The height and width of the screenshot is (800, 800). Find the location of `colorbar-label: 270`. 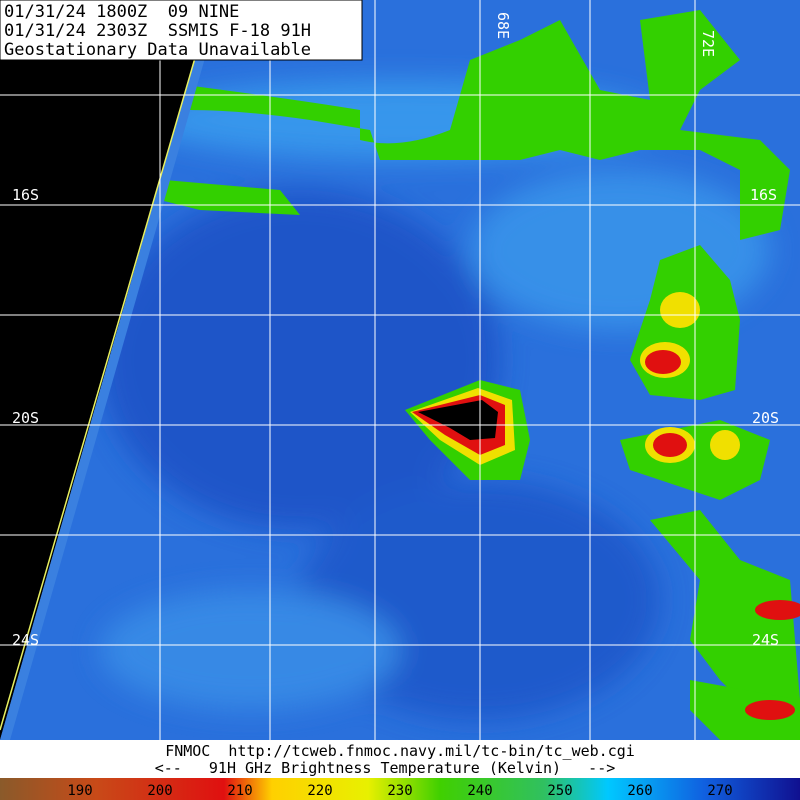

colorbar-label: 270 is located at coordinates (719, 791).